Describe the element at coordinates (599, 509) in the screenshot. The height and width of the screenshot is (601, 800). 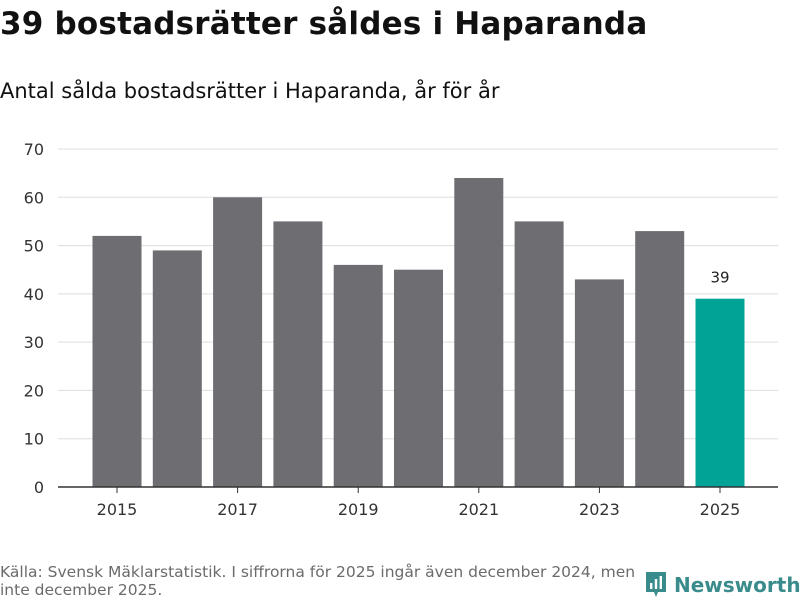
I see `x-tick-label-2023: 2023` at that location.